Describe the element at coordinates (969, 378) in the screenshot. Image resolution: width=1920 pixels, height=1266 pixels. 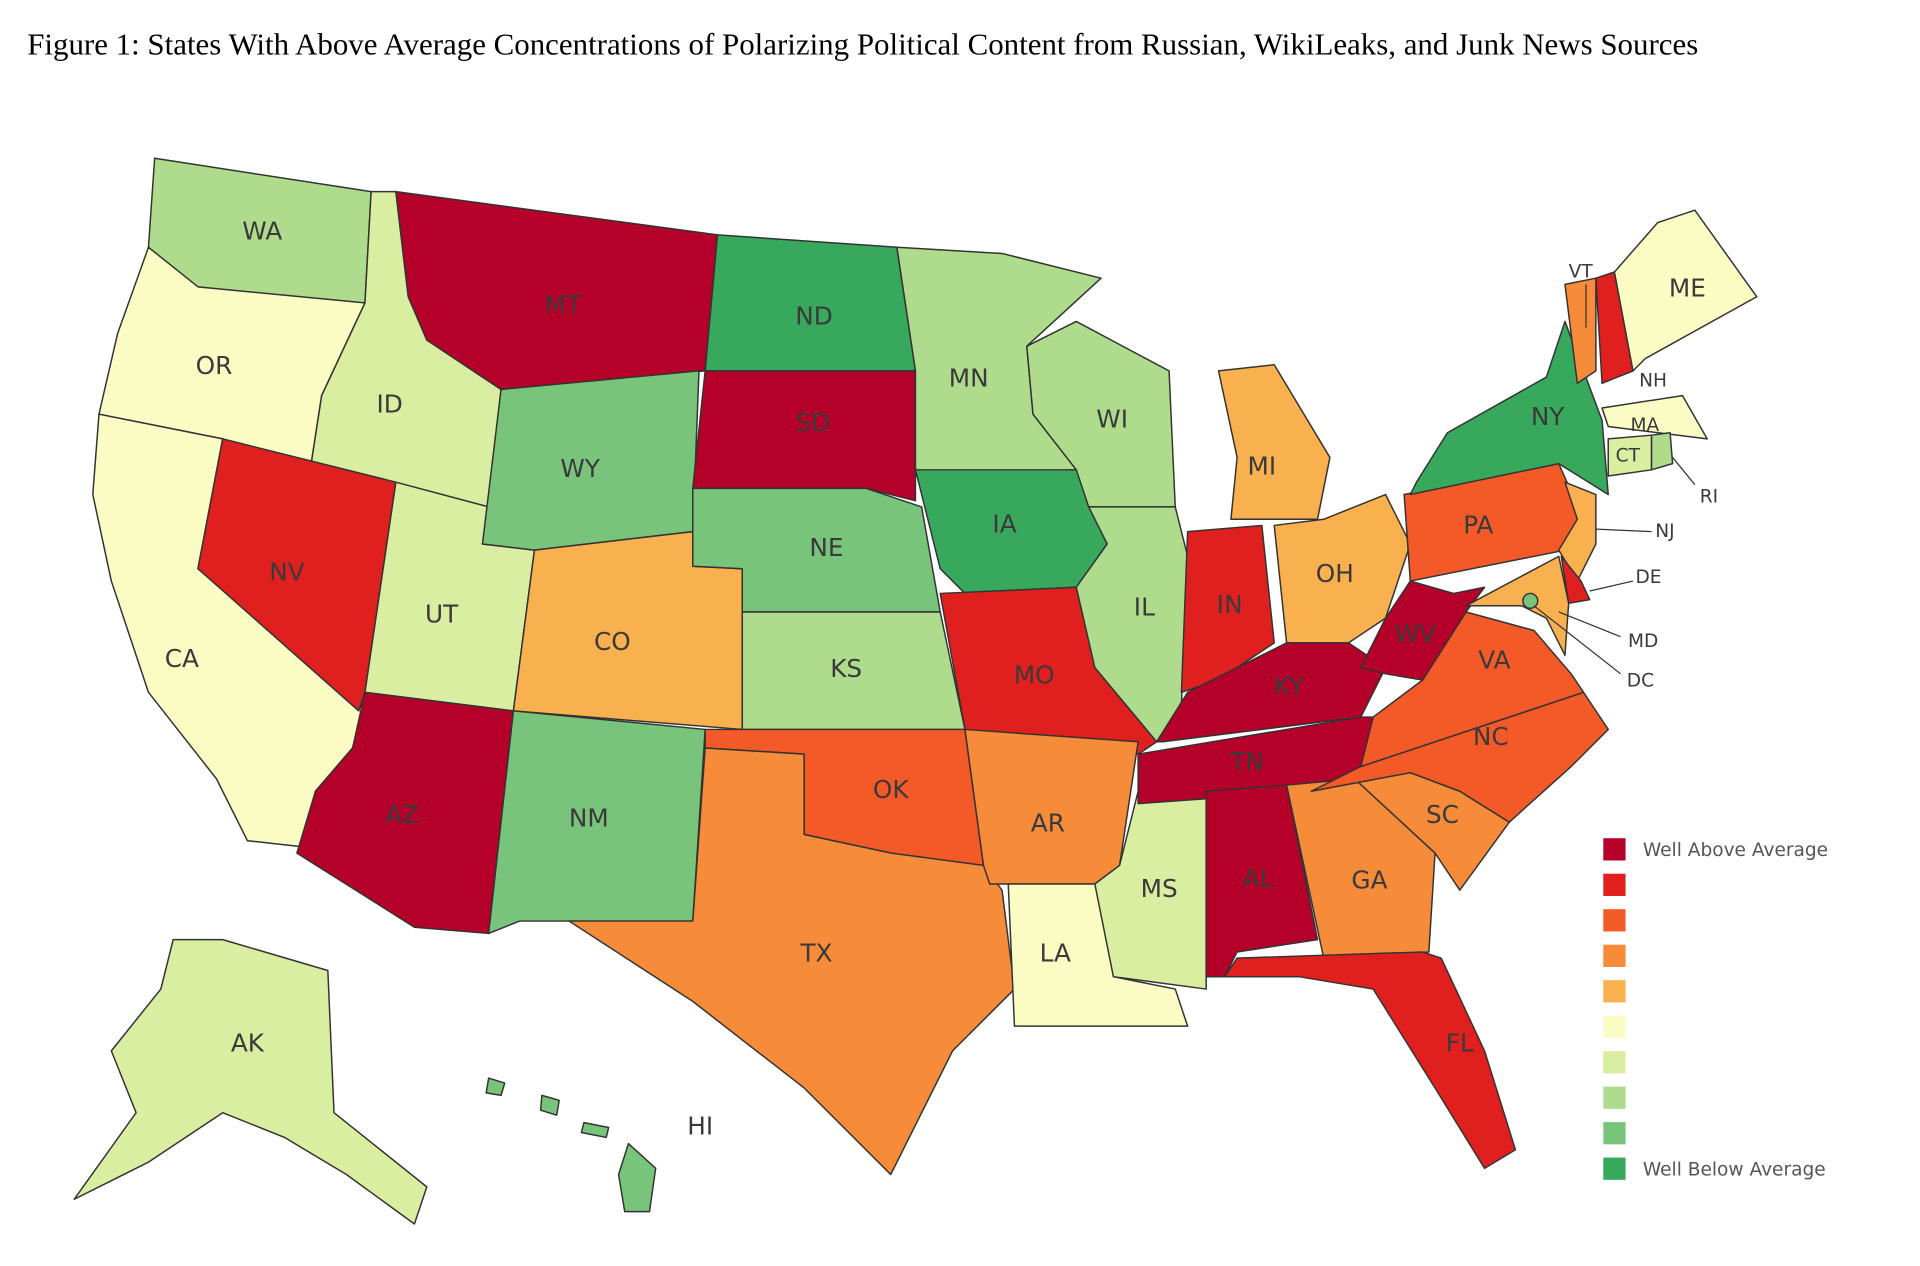
I see `state-label: MN` at that location.